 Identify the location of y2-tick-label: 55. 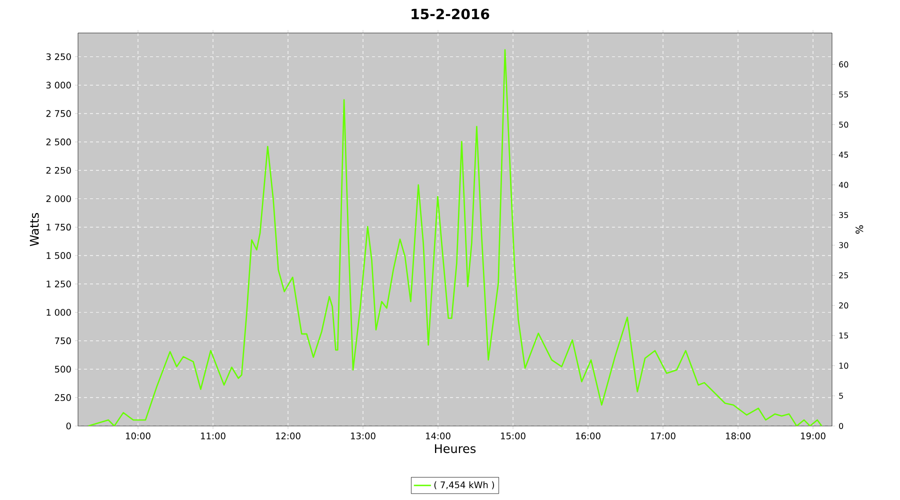
(843, 95).